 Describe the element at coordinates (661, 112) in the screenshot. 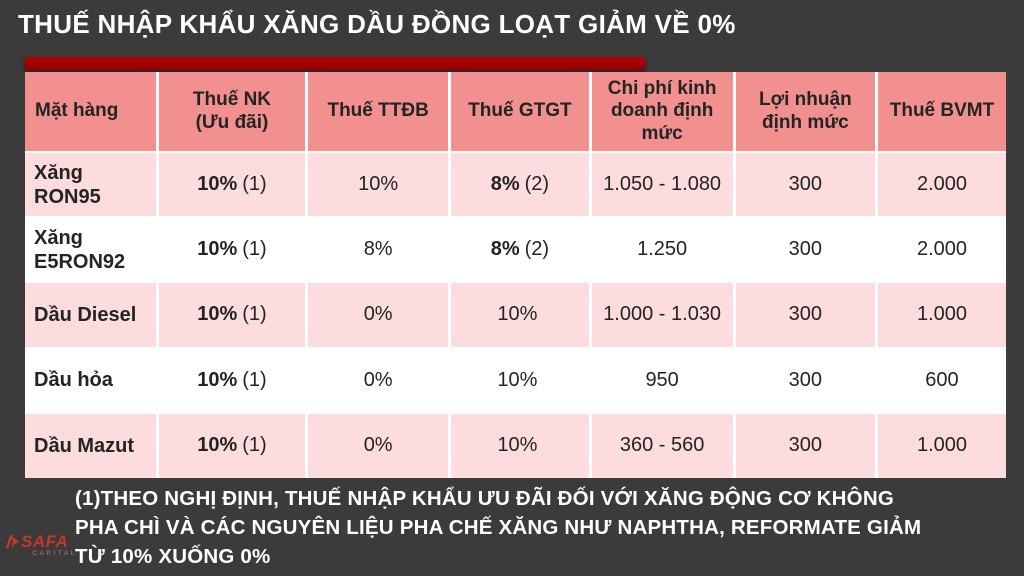

I see `column-header-chi-phi: Chi phí kinh doanh định mức` at that location.